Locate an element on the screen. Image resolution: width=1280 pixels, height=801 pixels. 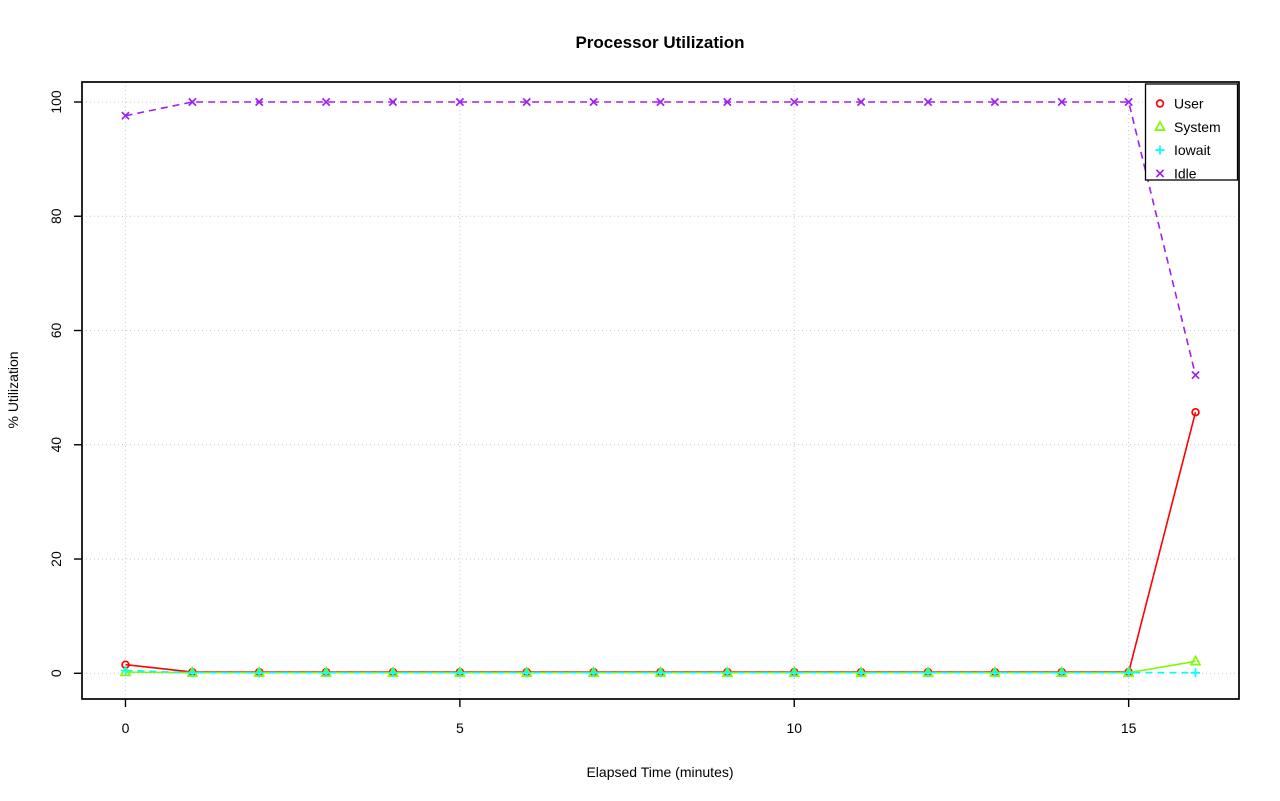
y-axis-title: % Utilization is located at coordinates (13, 389).